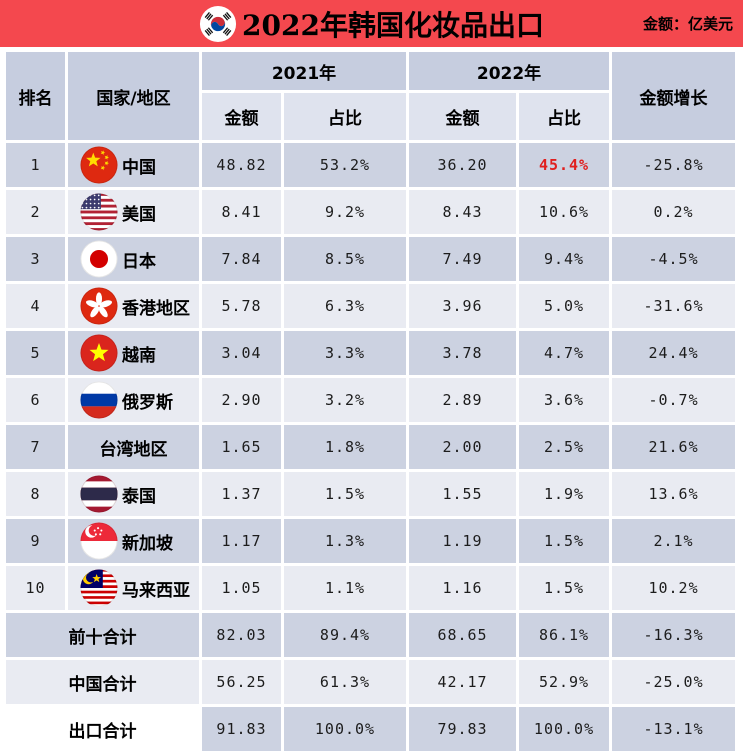  I want to click on country-content: 马来西亚, so click(133, 588).